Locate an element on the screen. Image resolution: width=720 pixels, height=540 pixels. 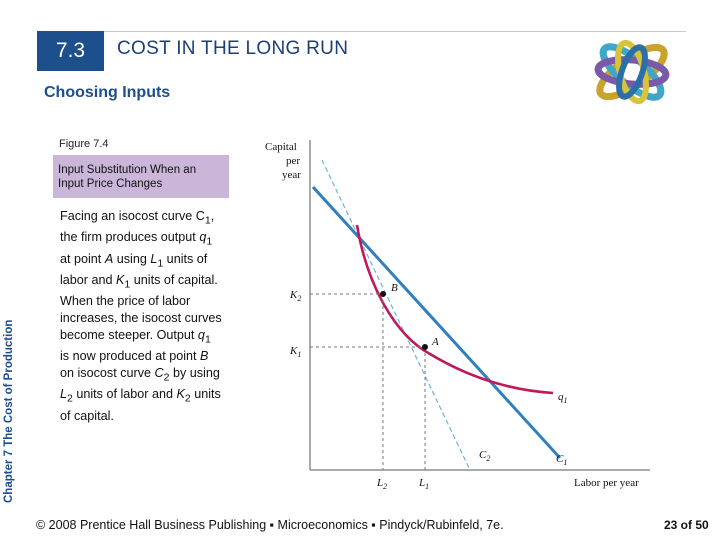
isoquant-q1-curve is located at coordinates (454, 309).